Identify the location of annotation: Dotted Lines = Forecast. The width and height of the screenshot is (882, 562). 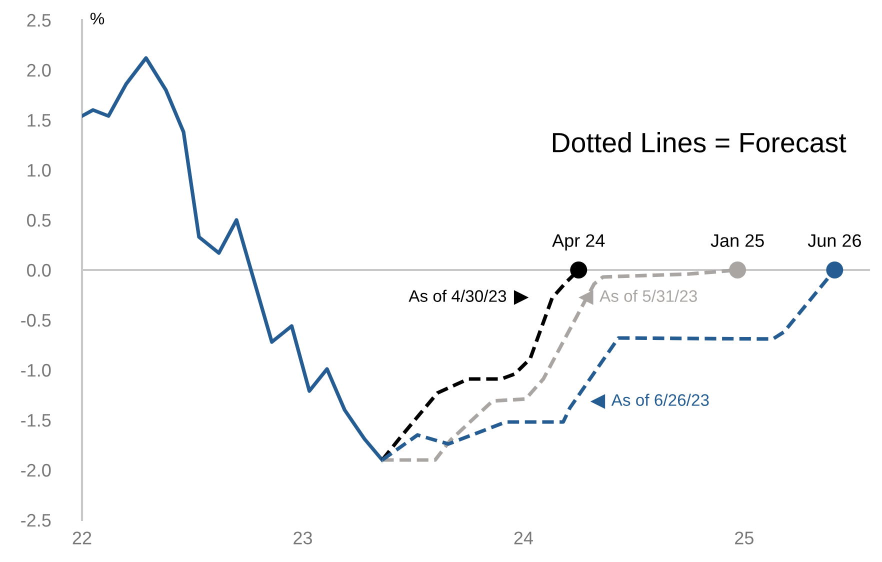
(699, 142).